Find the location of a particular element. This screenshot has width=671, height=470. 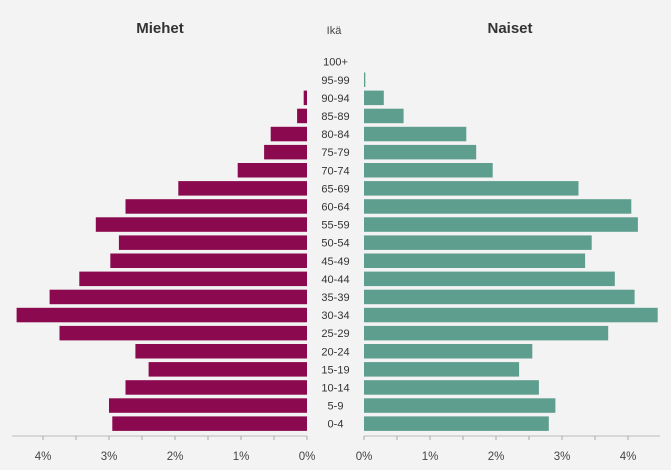

age-label: 20-24 is located at coordinates (335, 352).